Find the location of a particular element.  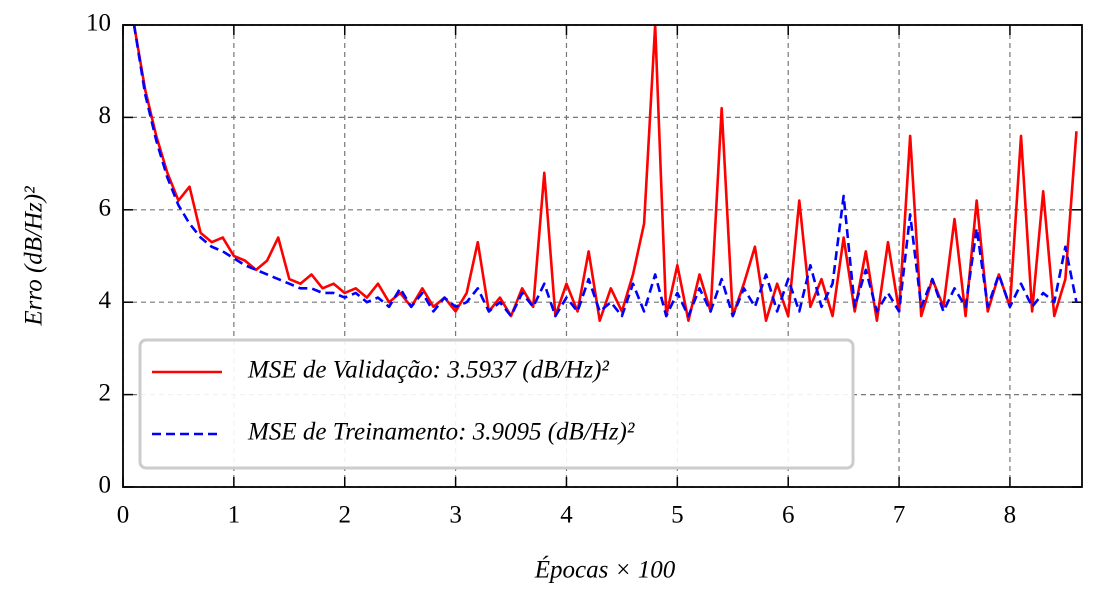

y-axis-label: Erro (dB/Hz)² is located at coordinates (34, 256).